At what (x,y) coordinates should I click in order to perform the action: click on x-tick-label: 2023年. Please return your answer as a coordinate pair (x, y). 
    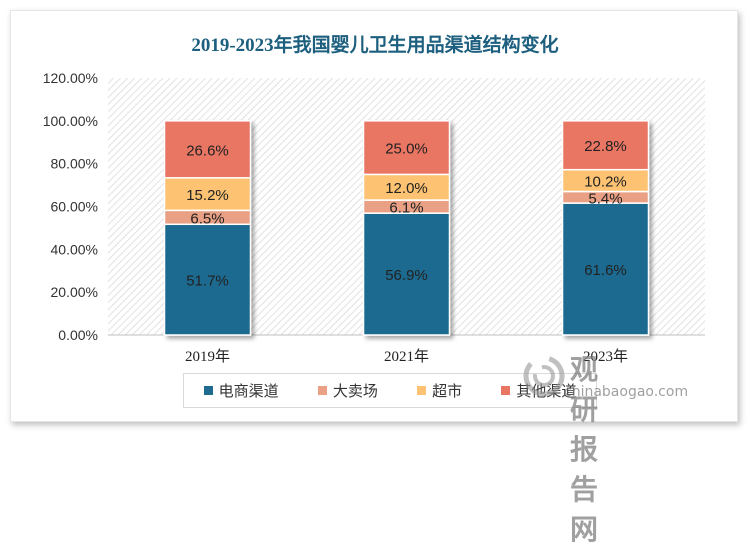
    Looking at the image, I should click on (605, 356).